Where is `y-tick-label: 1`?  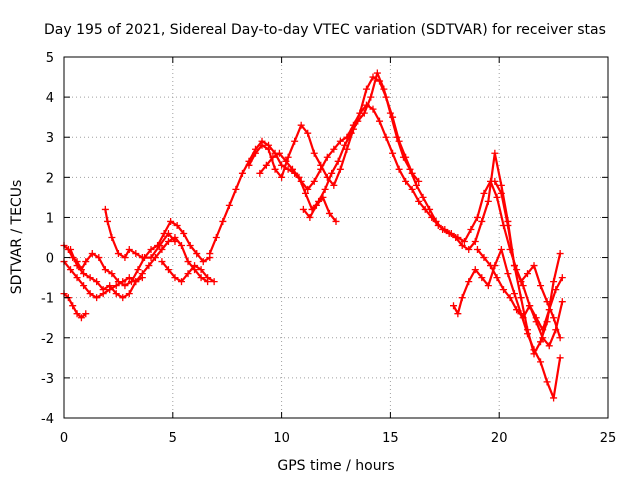 y-tick-label: 1 is located at coordinates (50, 218).